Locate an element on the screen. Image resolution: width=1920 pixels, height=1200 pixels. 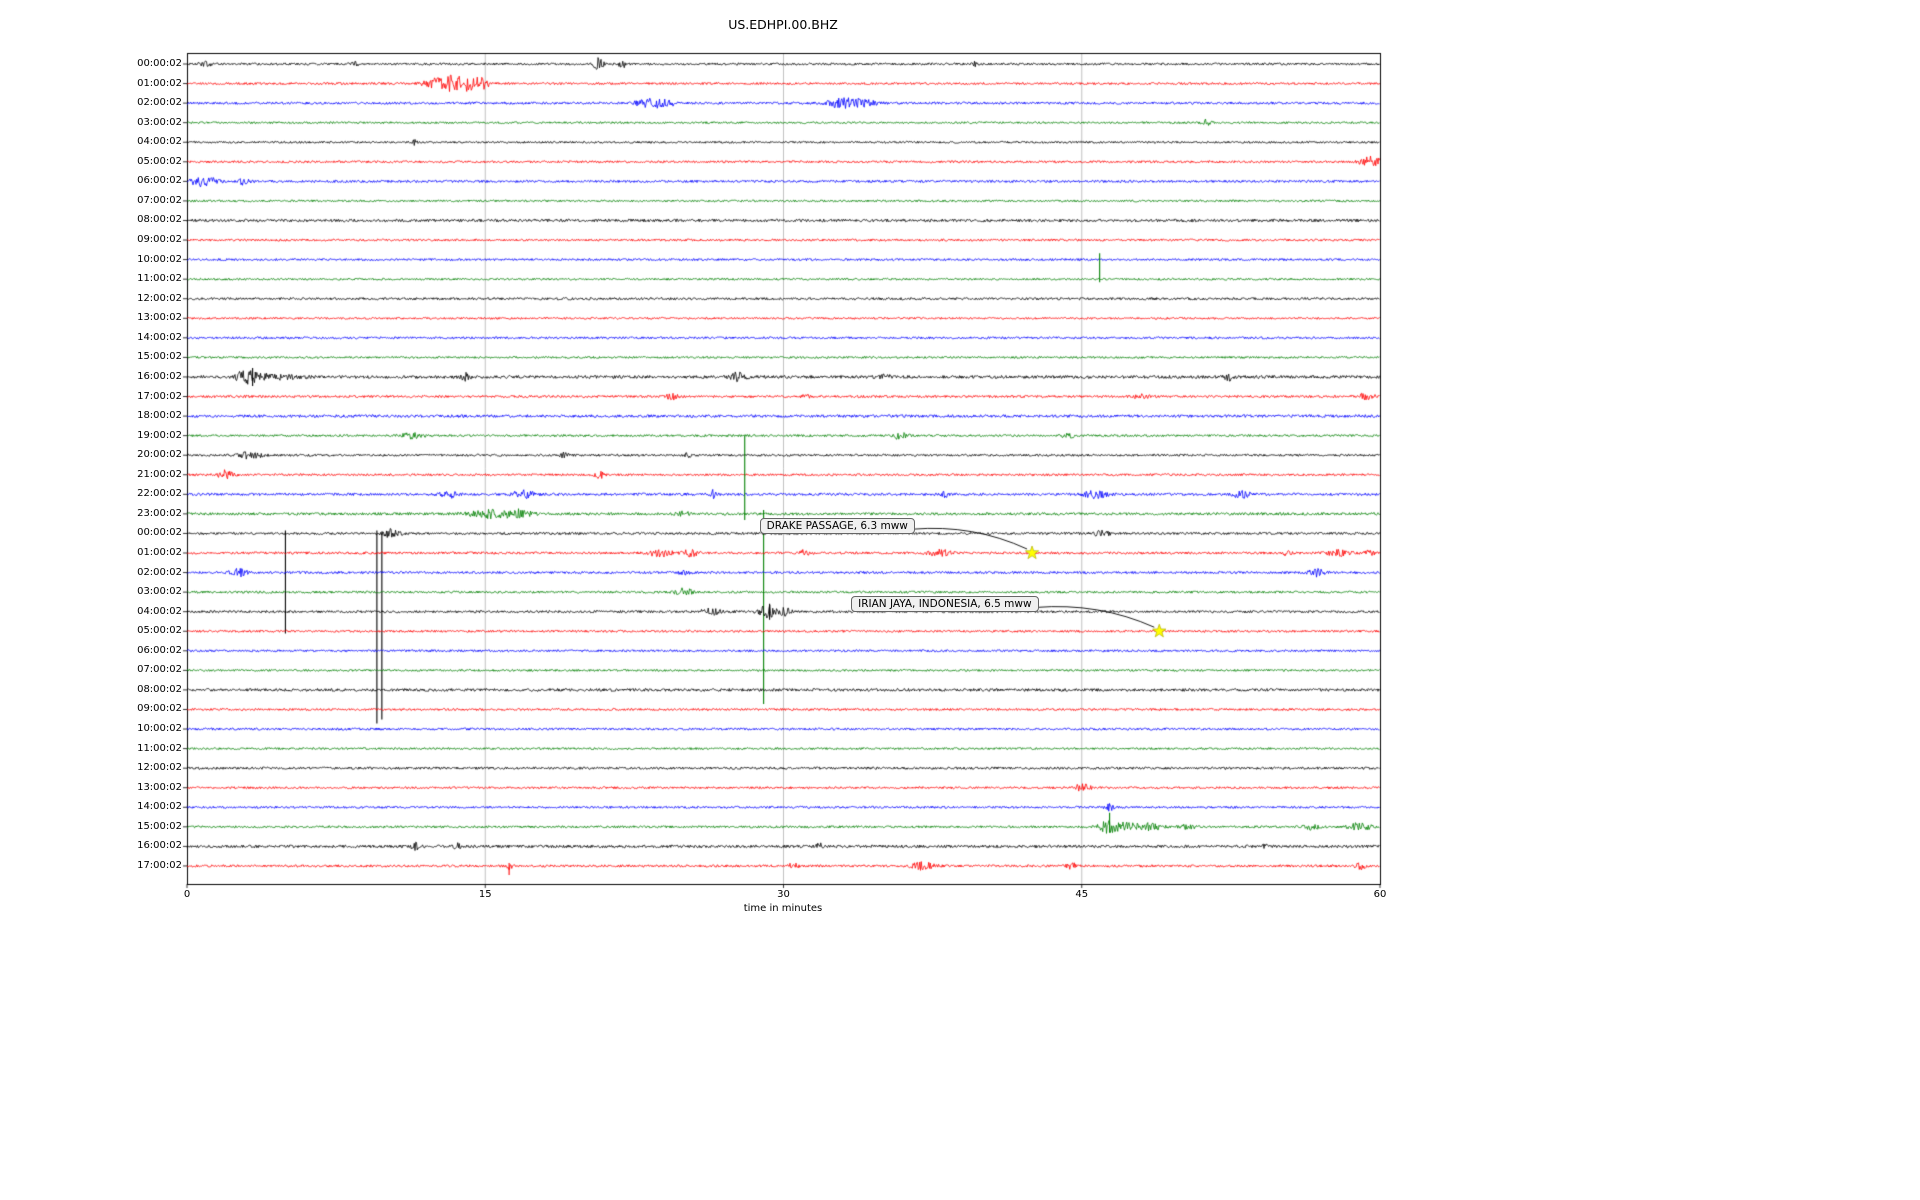
y-tick-label: 19:00:02 is located at coordinates (159, 435).